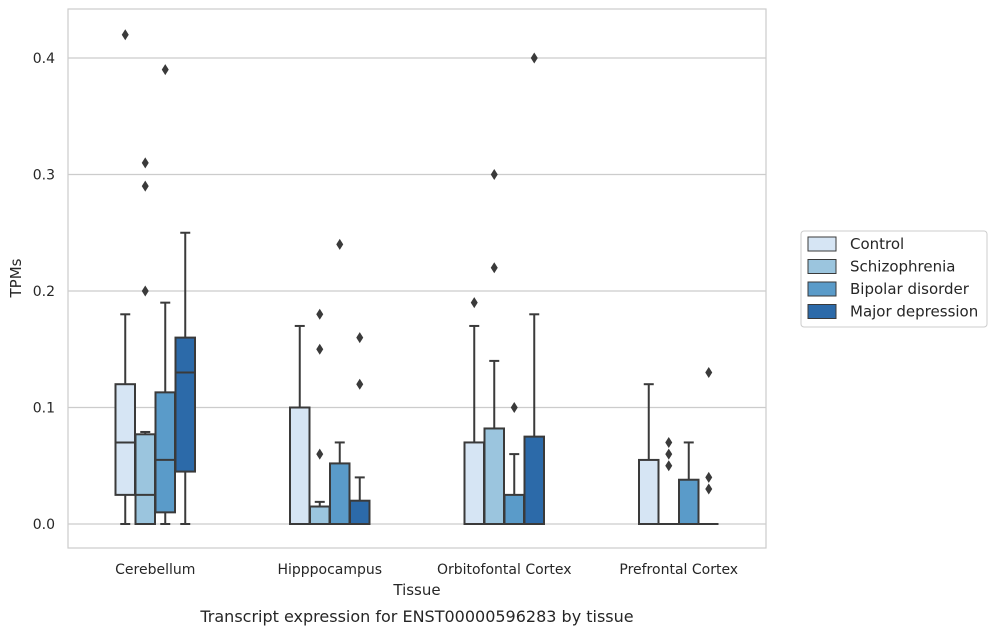 This screenshot has height=634, width=997. I want to click on y-tick-label: 0.1, so click(44, 409).